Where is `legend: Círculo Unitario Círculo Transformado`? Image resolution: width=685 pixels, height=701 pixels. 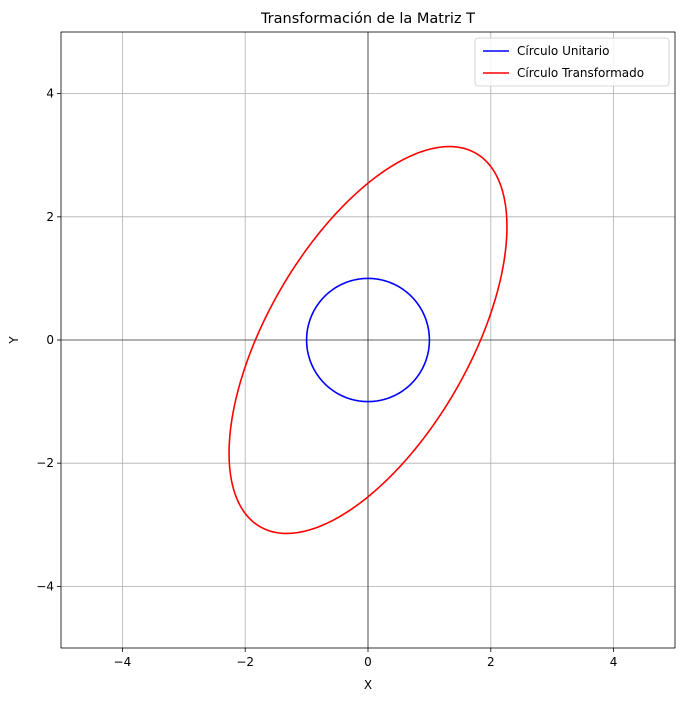 legend: Círculo Unitario Círculo Transformado is located at coordinates (572, 62).